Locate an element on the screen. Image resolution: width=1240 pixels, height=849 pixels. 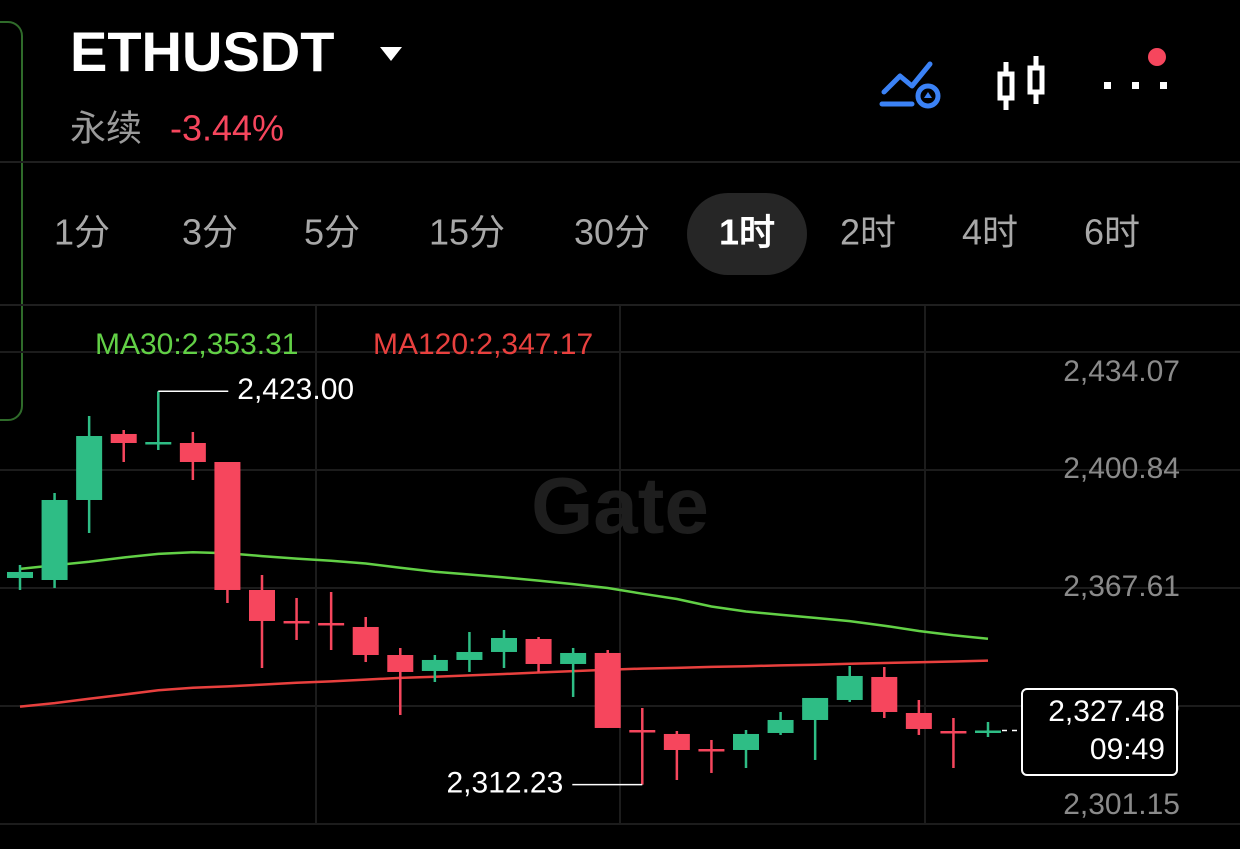
more-icon is located at coordinates (1135, 85).